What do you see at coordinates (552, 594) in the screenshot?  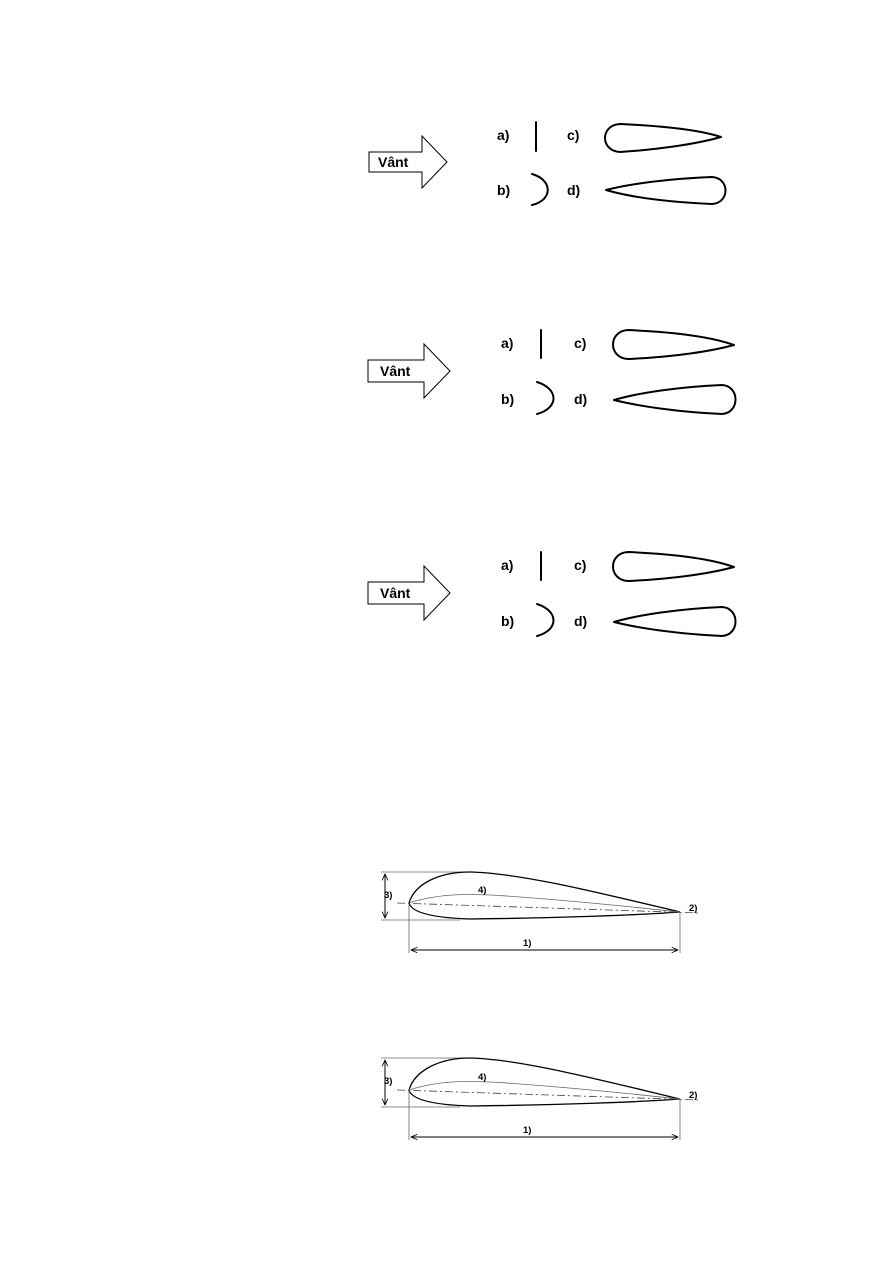 I see `wind-shapes-figure-3: Vânt a) b) c) d)` at bounding box center [552, 594].